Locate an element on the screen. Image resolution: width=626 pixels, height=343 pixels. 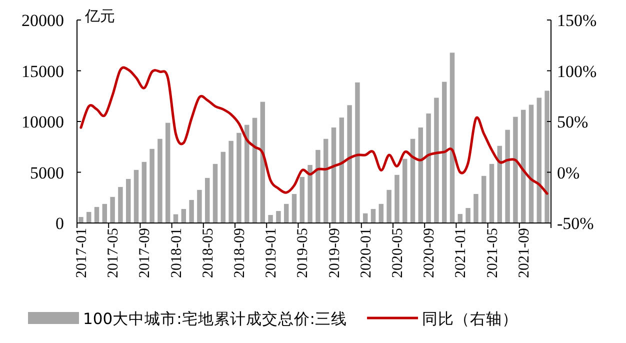
y2-tick-label: 100% is located at coordinates (577, 71).